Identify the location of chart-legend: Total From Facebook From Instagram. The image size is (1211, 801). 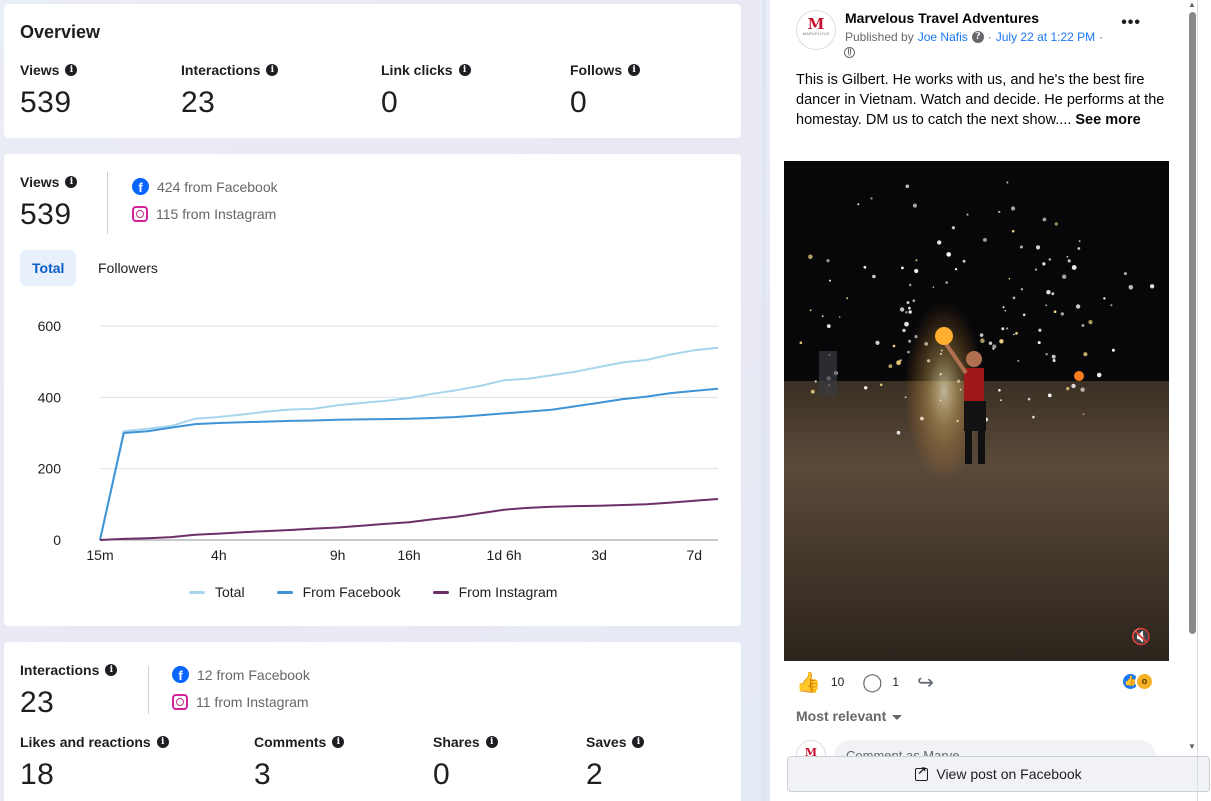
(373, 592).